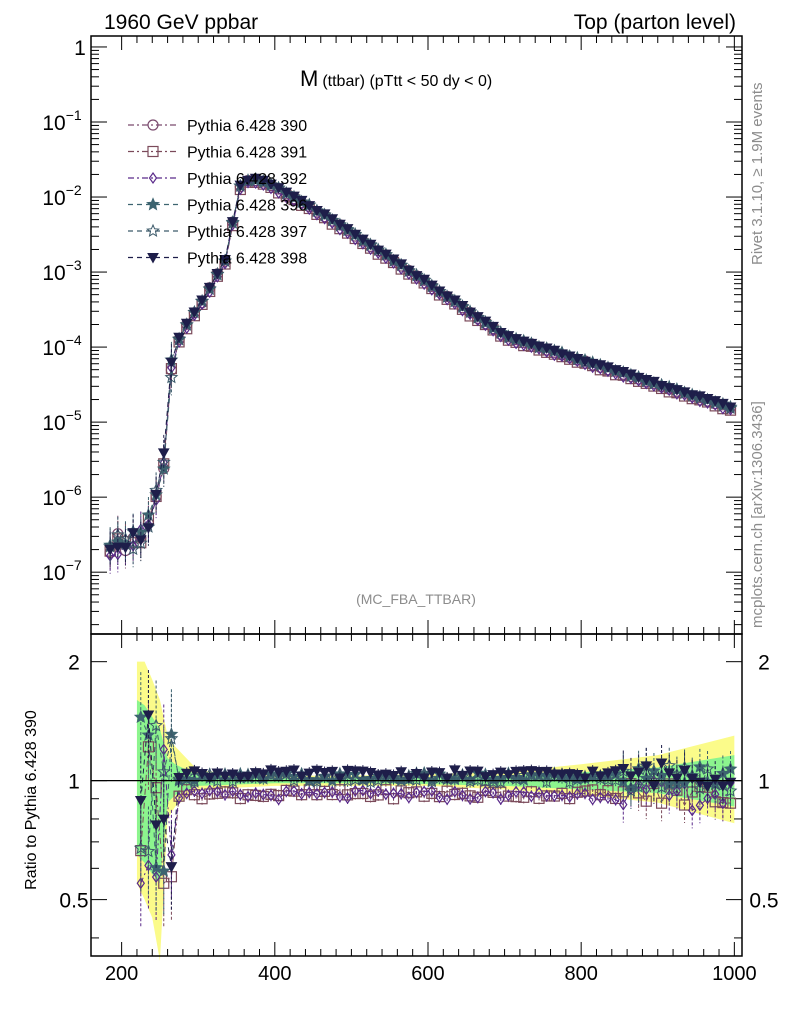 The height and width of the screenshot is (1024, 786). I want to click on ratio-y-tick-label-right: 0.5, so click(763, 901).